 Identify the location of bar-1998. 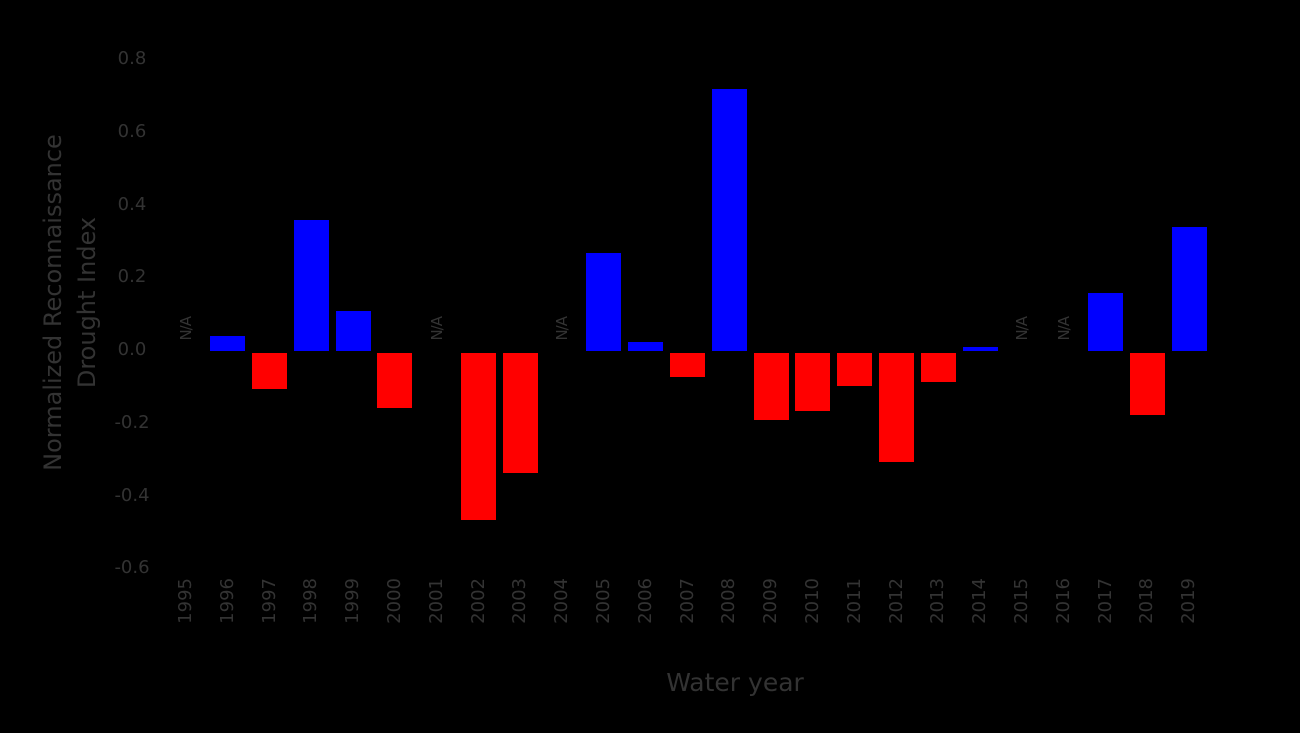
(311, 285).